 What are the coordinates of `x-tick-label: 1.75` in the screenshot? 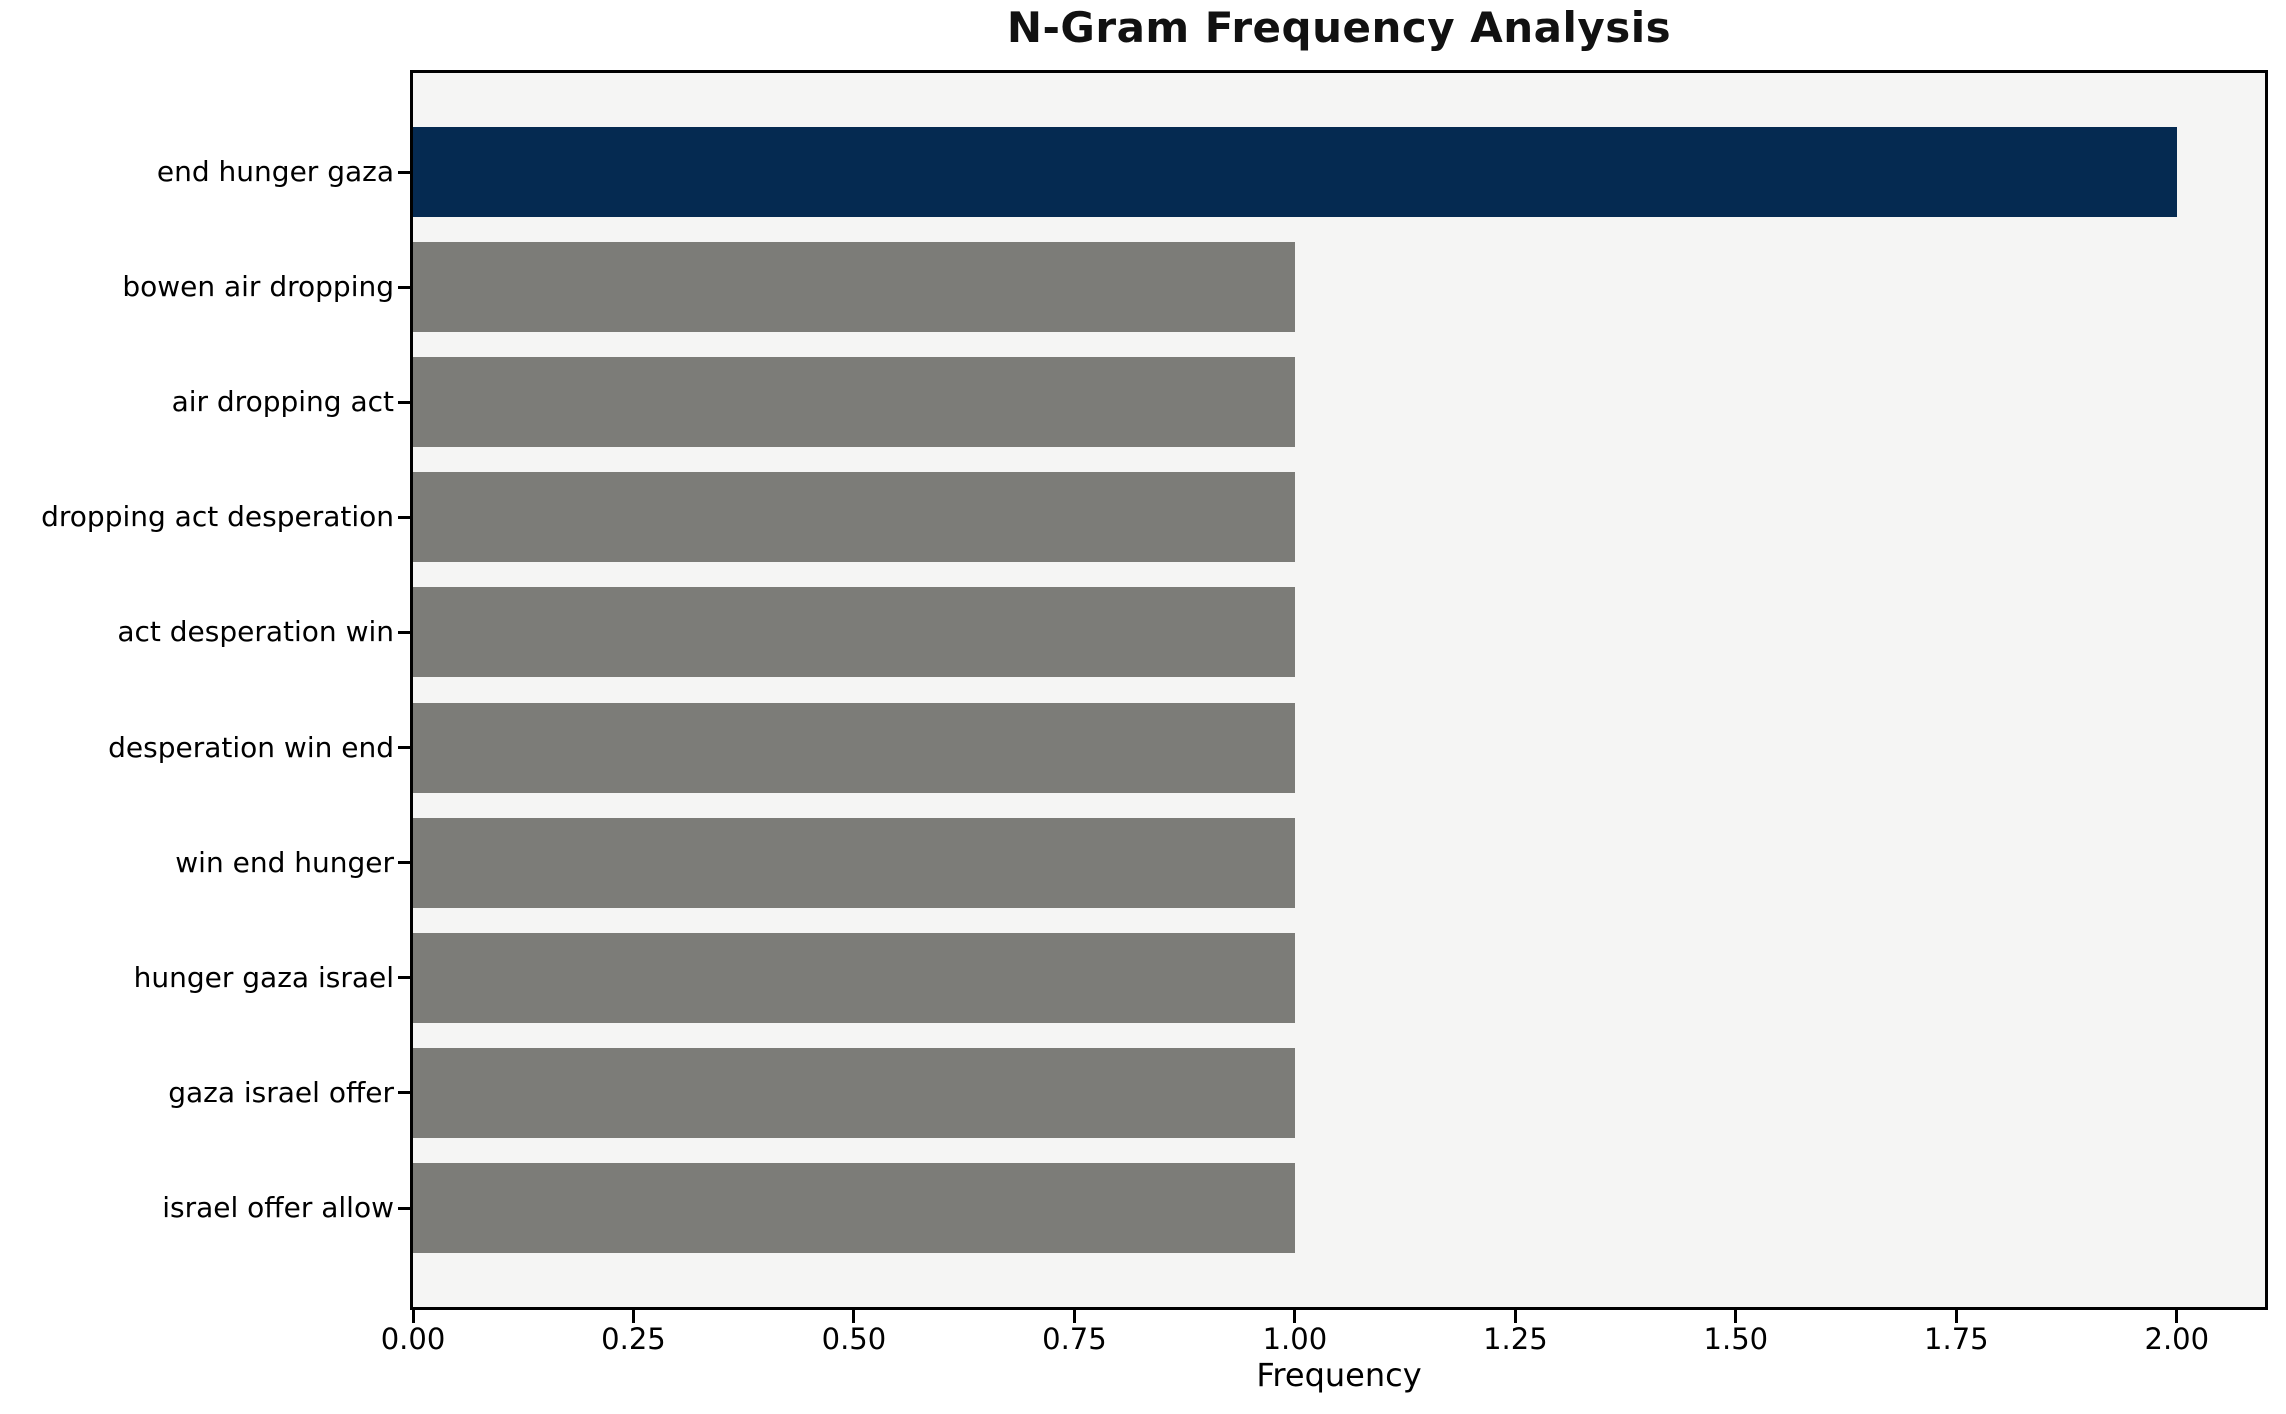 It's located at (1956, 1339).